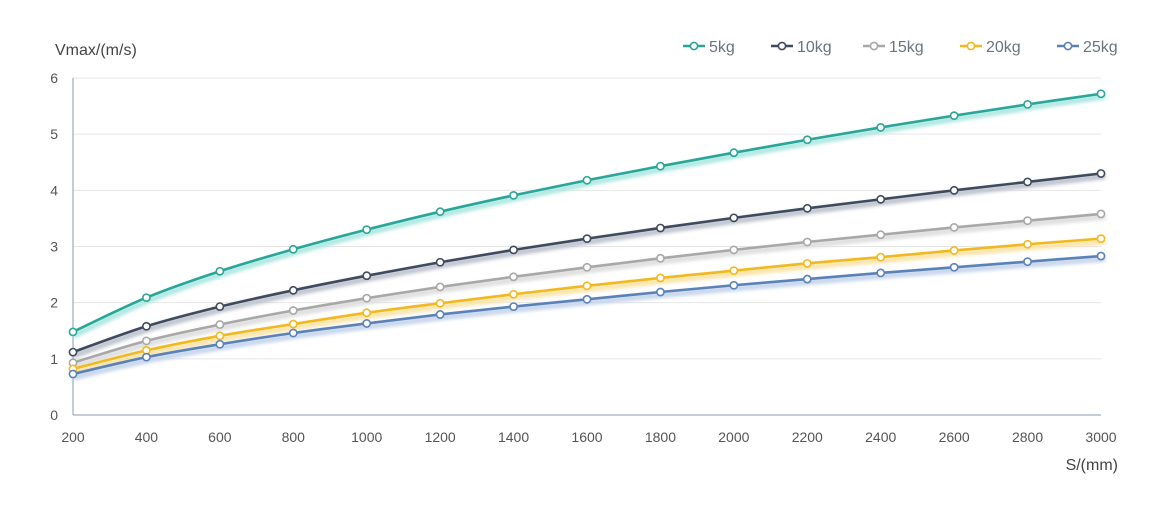 This screenshot has width=1173, height=508. Describe the element at coordinates (54, 415) in the screenshot. I see `y-tick-label: 0` at that location.